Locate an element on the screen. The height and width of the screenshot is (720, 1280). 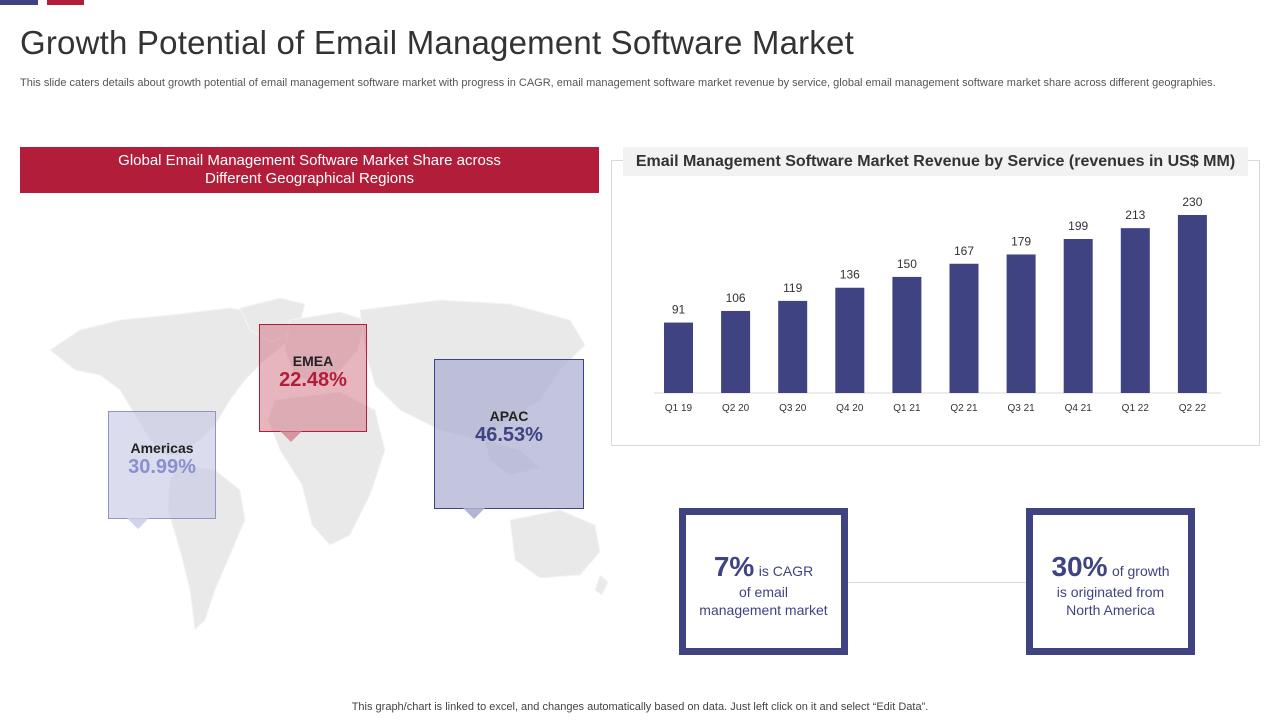
stat-value: 30% is located at coordinates (1079, 566).